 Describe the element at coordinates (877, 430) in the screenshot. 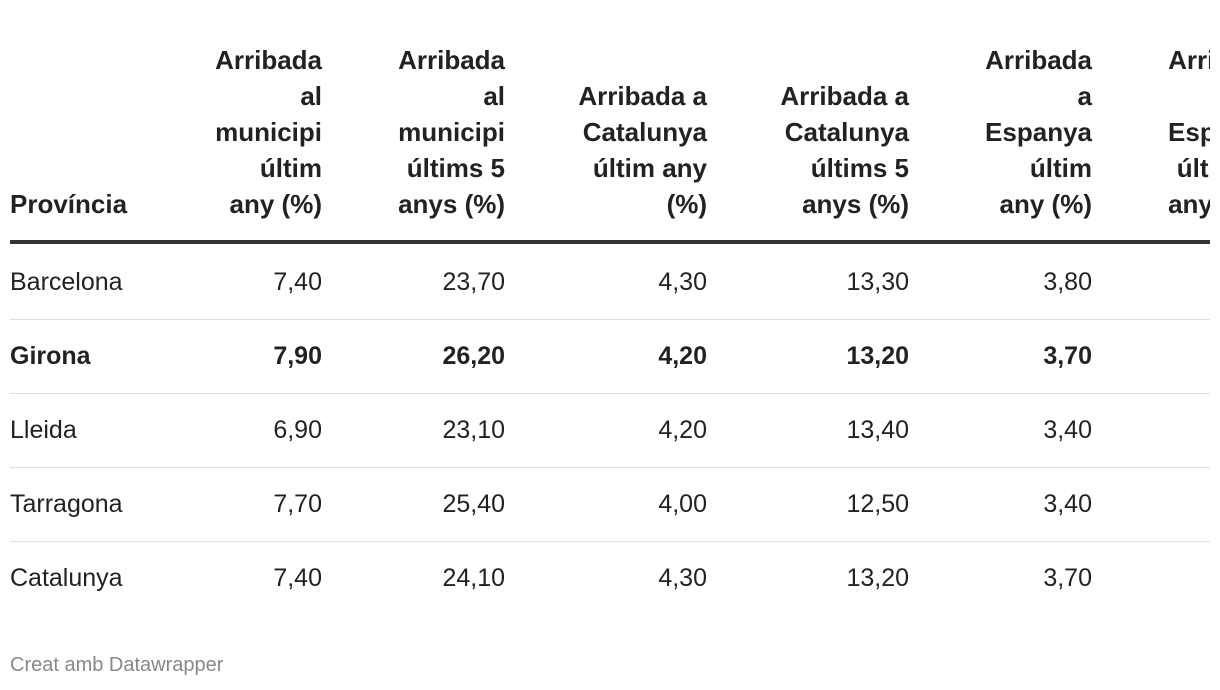

I see `cell: 13,40` at that location.